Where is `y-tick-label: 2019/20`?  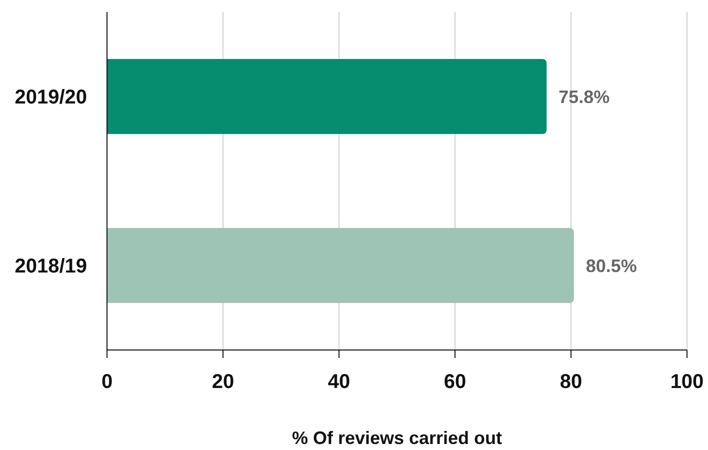 y-tick-label: 2019/20 is located at coordinates (50, 97).